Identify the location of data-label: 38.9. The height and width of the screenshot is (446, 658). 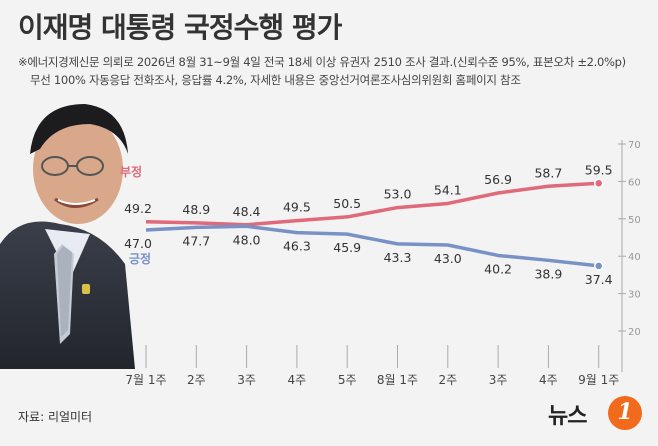
(548, 273).